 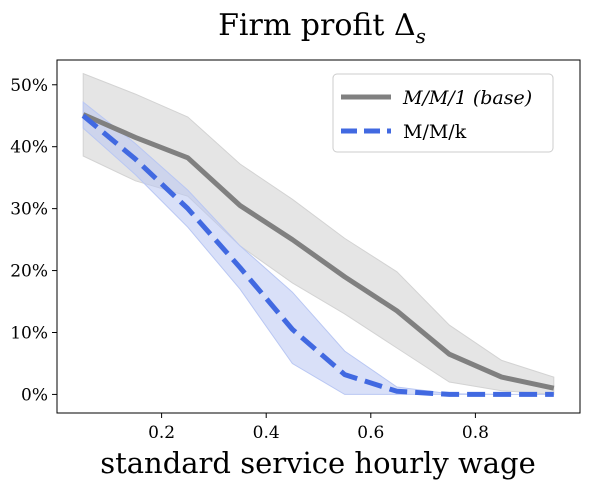 I want to click on chart-title-subscript: s, so click(x=421, y=36).